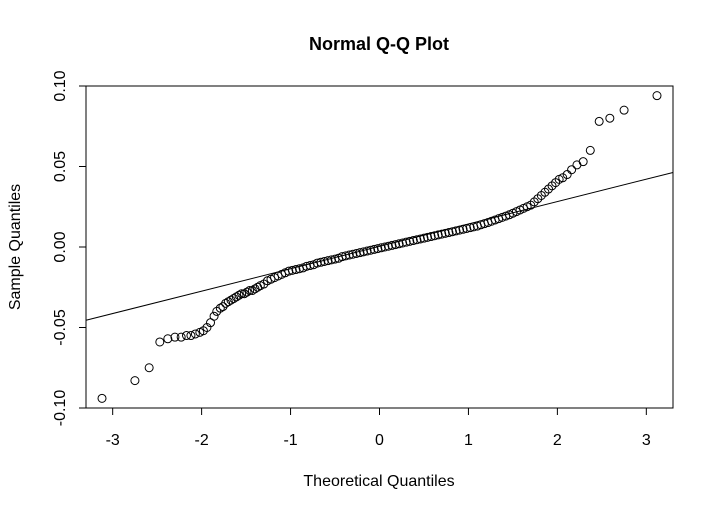  What do you see at coordinates (60, 246) in the screenshot?
I see `y-tick-label: 0.00` at bounding box center [60, 246].